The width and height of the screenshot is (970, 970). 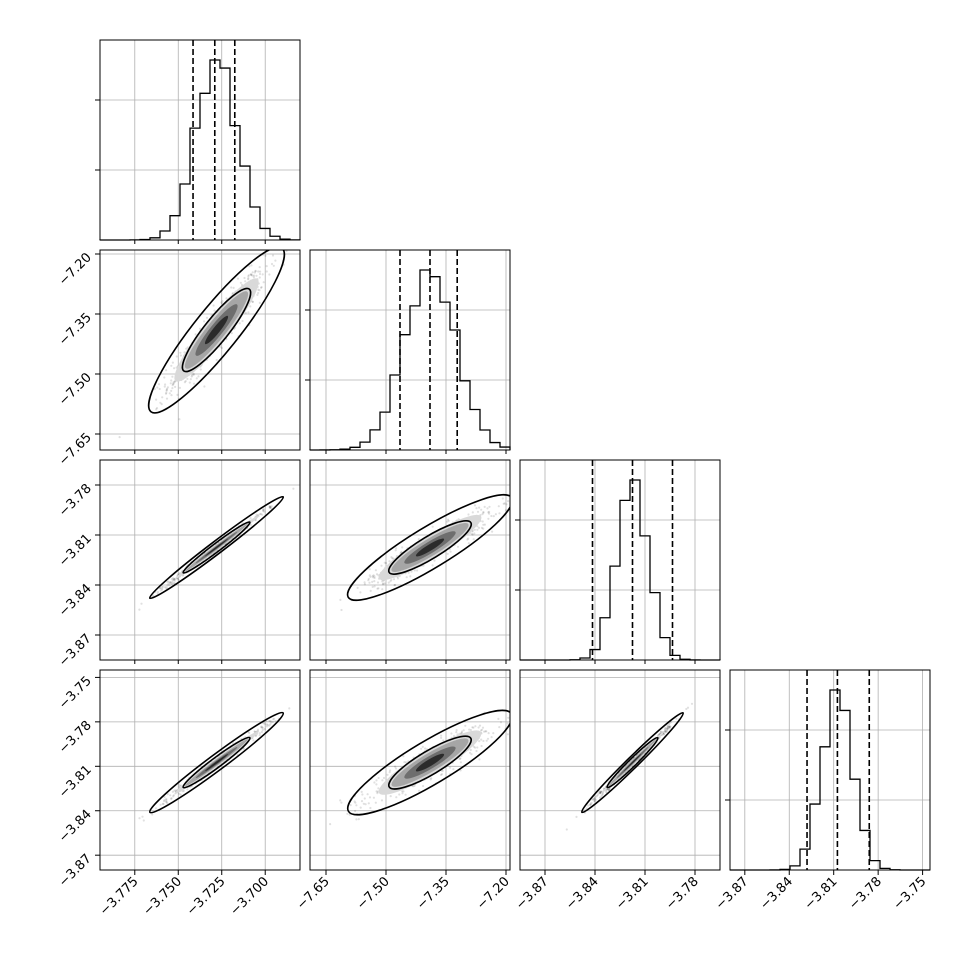 I want to click on x-tick-label: −3.775, so click(x=119, y=896).